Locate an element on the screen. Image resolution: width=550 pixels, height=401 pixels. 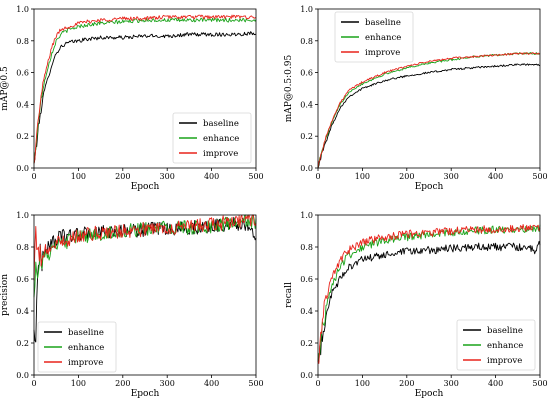
y-axis-title: precision is located at coordinates (5, 295).